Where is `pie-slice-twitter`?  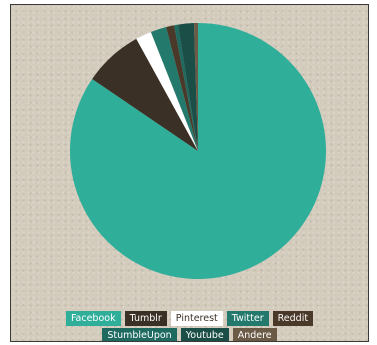
pie-slice-twitter is located at coordinates (174, 89).